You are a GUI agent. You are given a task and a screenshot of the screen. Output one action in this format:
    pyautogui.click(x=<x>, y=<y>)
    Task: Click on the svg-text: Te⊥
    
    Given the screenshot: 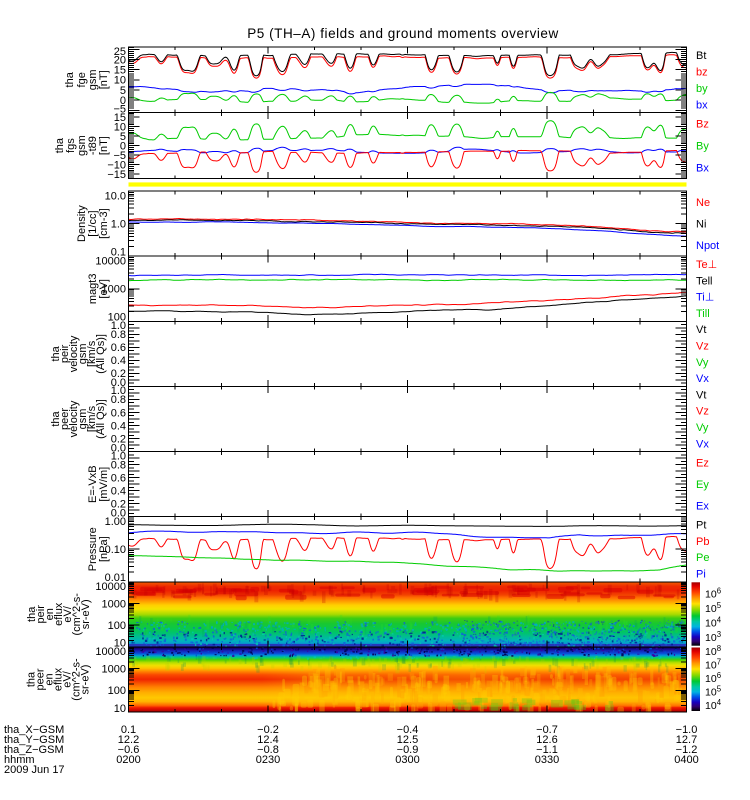 What is the action you would take?
    pyautogui.click(x=706, y=265)
    